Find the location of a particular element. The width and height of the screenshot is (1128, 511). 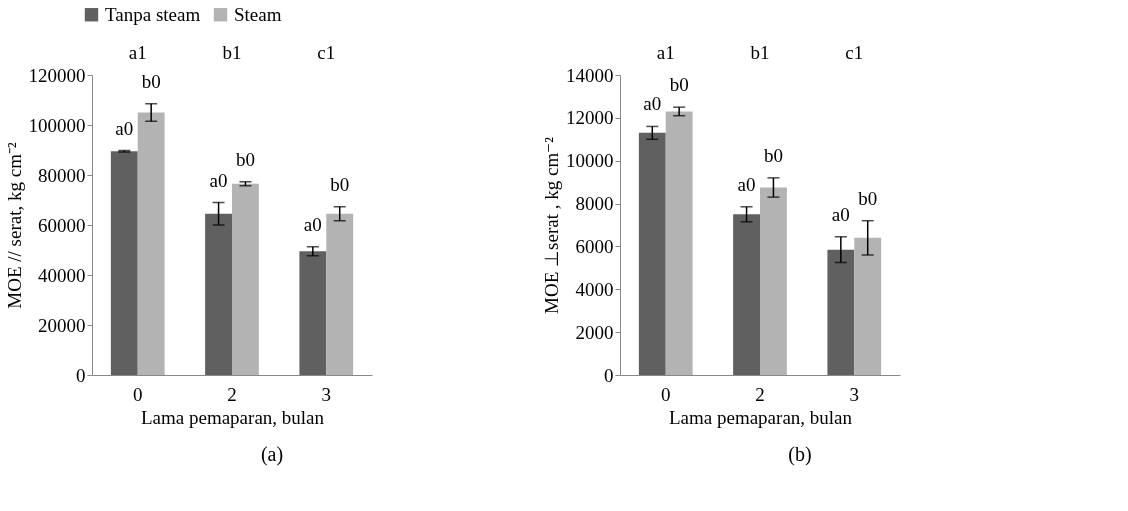

y-tick-label: 4000 is located at coordinates (594, 289).